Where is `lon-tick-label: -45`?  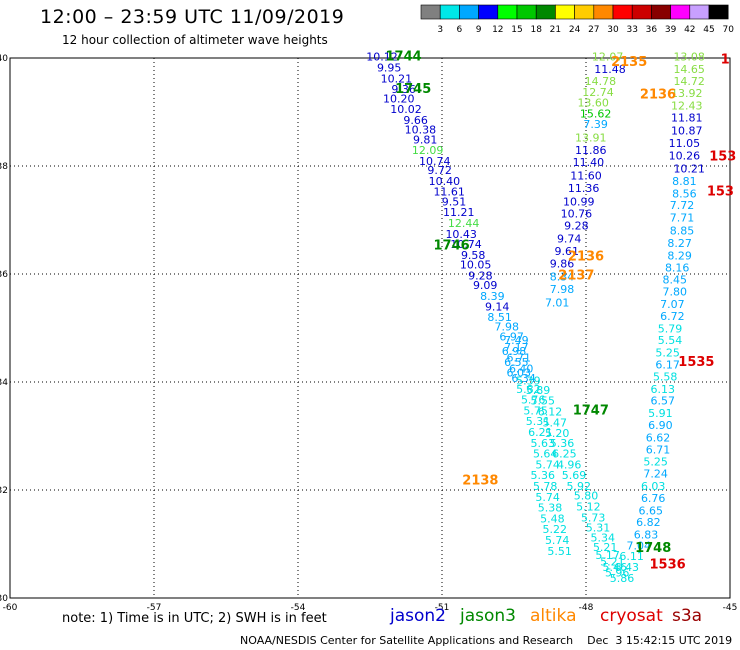 lon-tick-label: -45 is located at coordinates (730, 608).